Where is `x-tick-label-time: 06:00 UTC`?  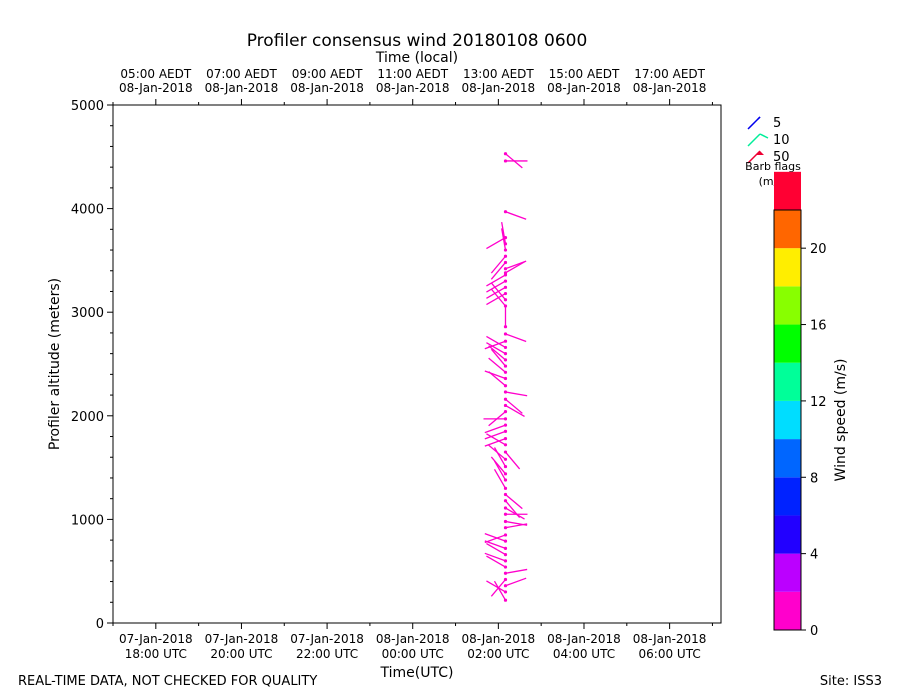
x-tick-label-time: 06:00 UTC is located at coordinates (670, 654).